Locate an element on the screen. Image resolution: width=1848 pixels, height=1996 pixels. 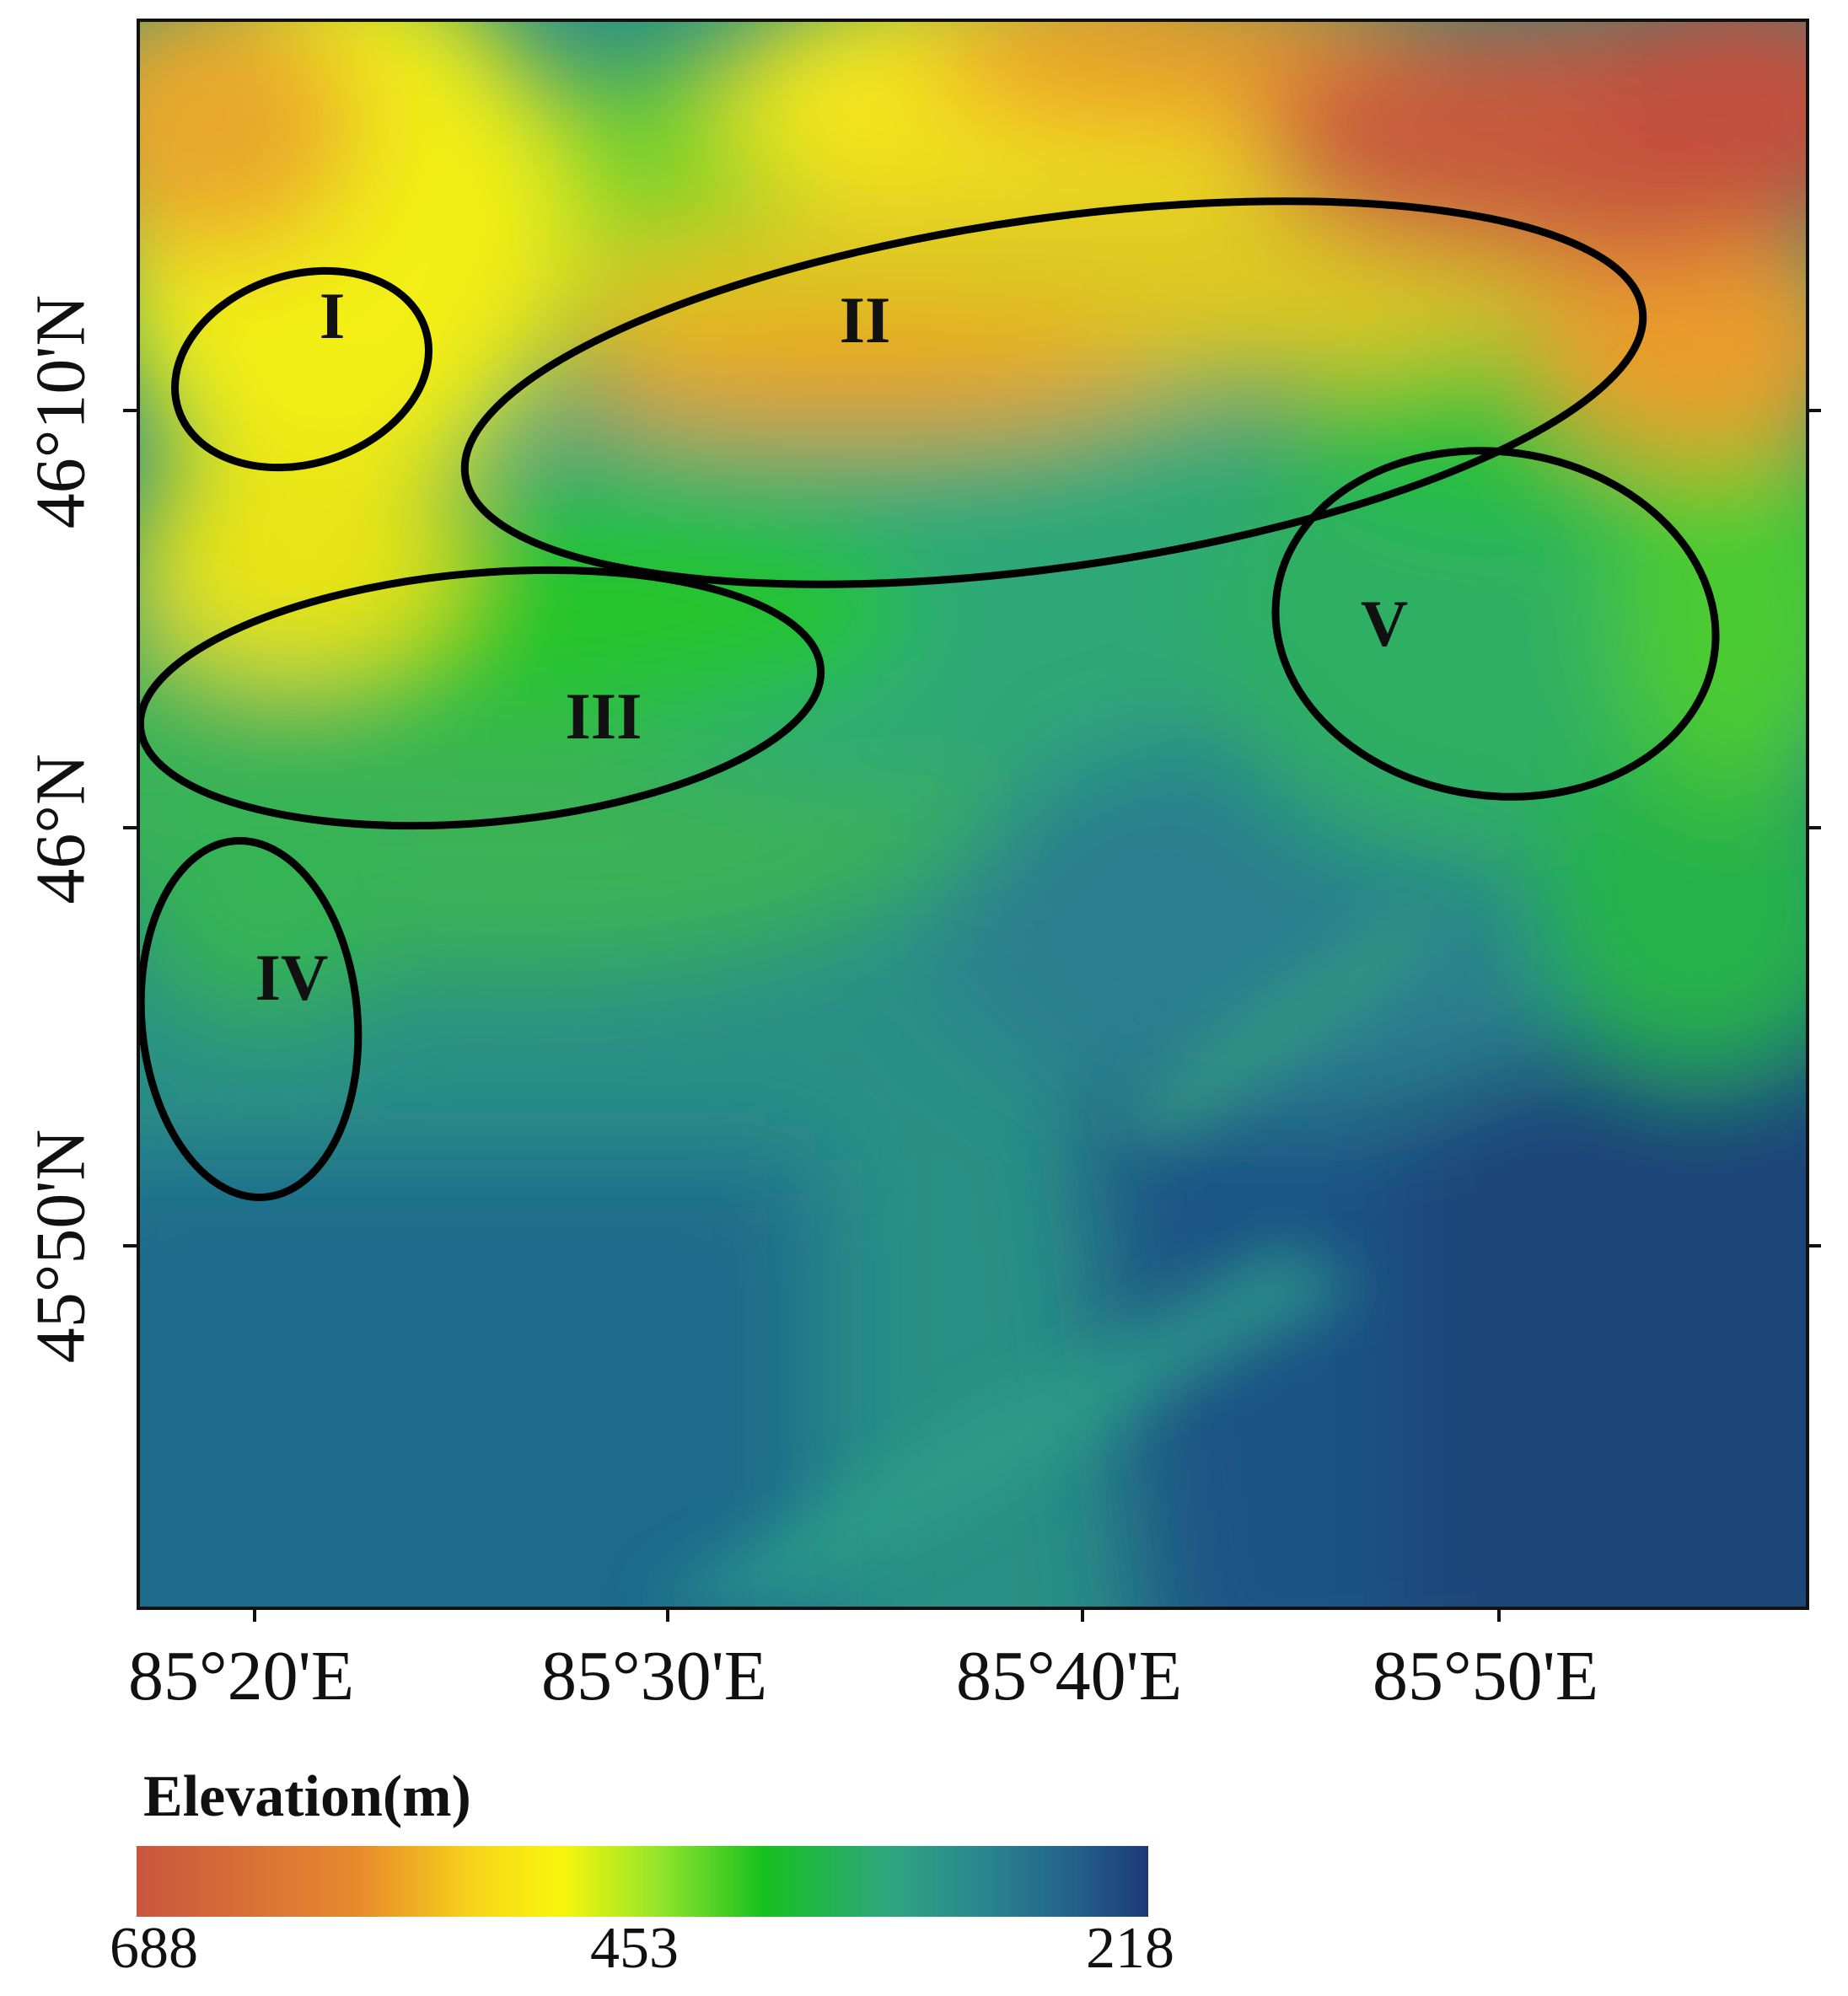
region-label-ii: II is located at coordinates (865, 320).